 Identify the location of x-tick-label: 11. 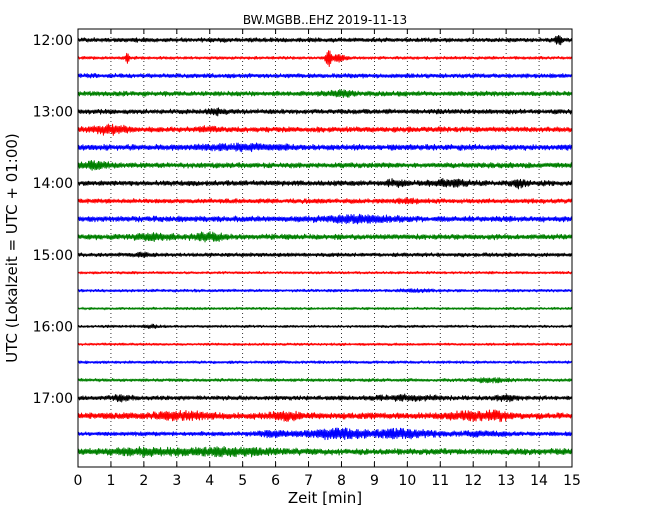
(440, 481).